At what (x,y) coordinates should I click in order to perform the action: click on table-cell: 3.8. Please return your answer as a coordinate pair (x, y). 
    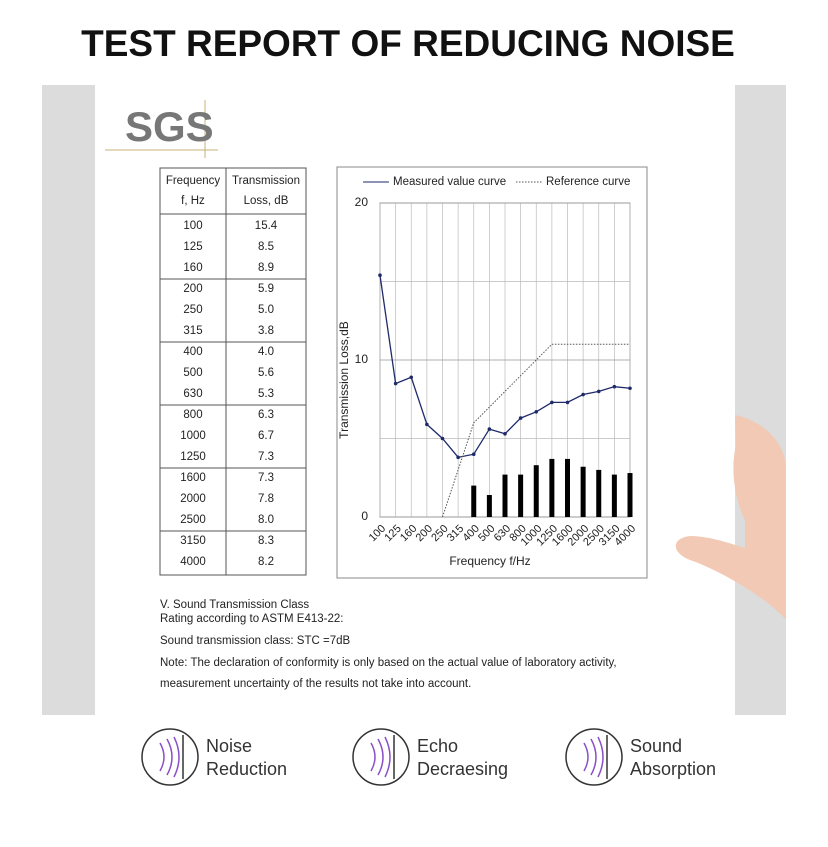
    Looking at the image, I should click on (266, 331).